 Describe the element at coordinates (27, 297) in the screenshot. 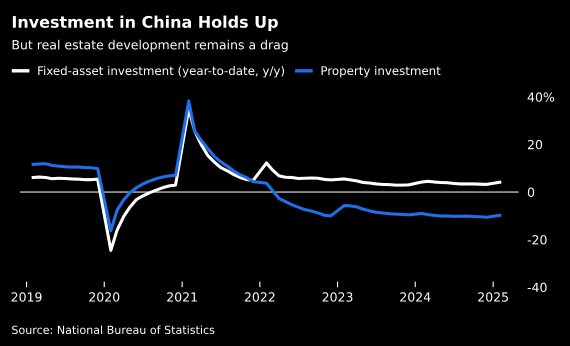

I see `x-tick-label: 2019` at that location.